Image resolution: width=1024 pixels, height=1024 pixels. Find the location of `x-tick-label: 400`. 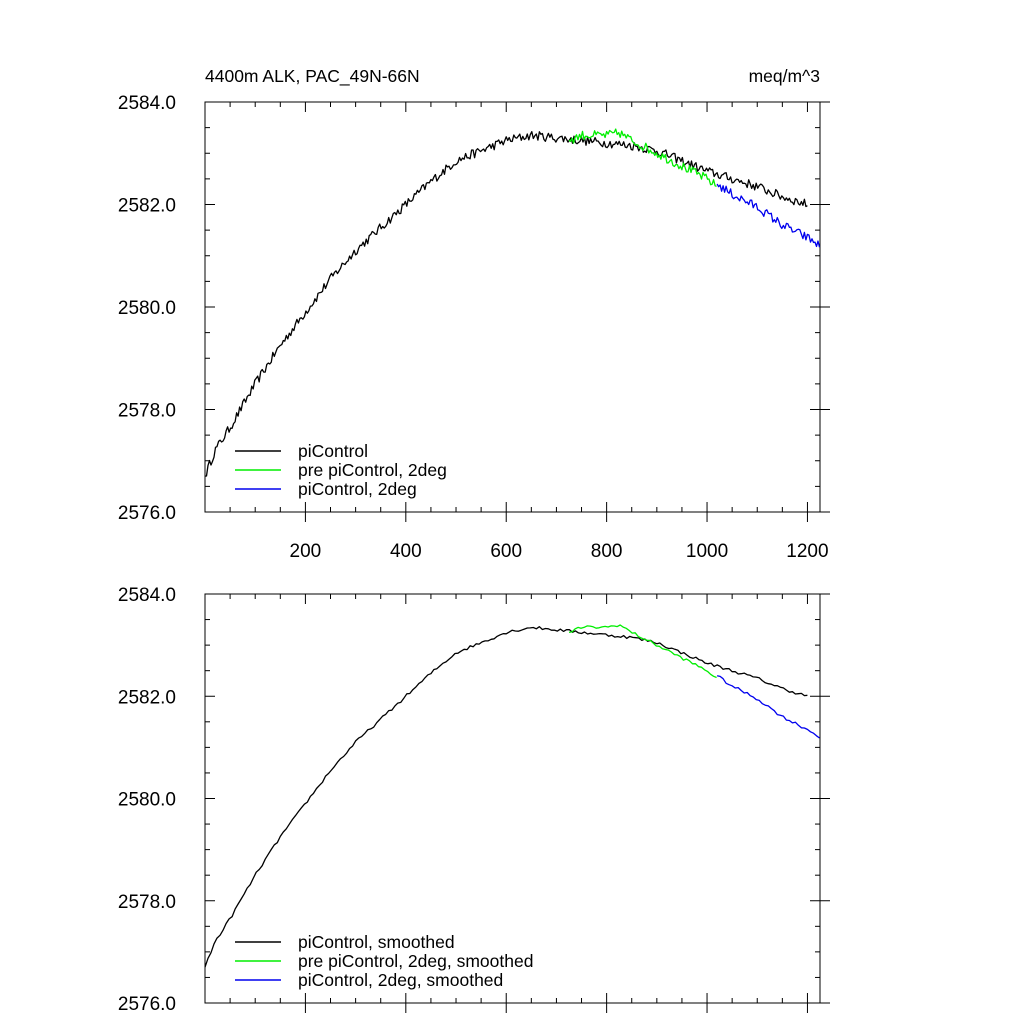

x-tick-label: 400 is located at coordinates (406, 551).